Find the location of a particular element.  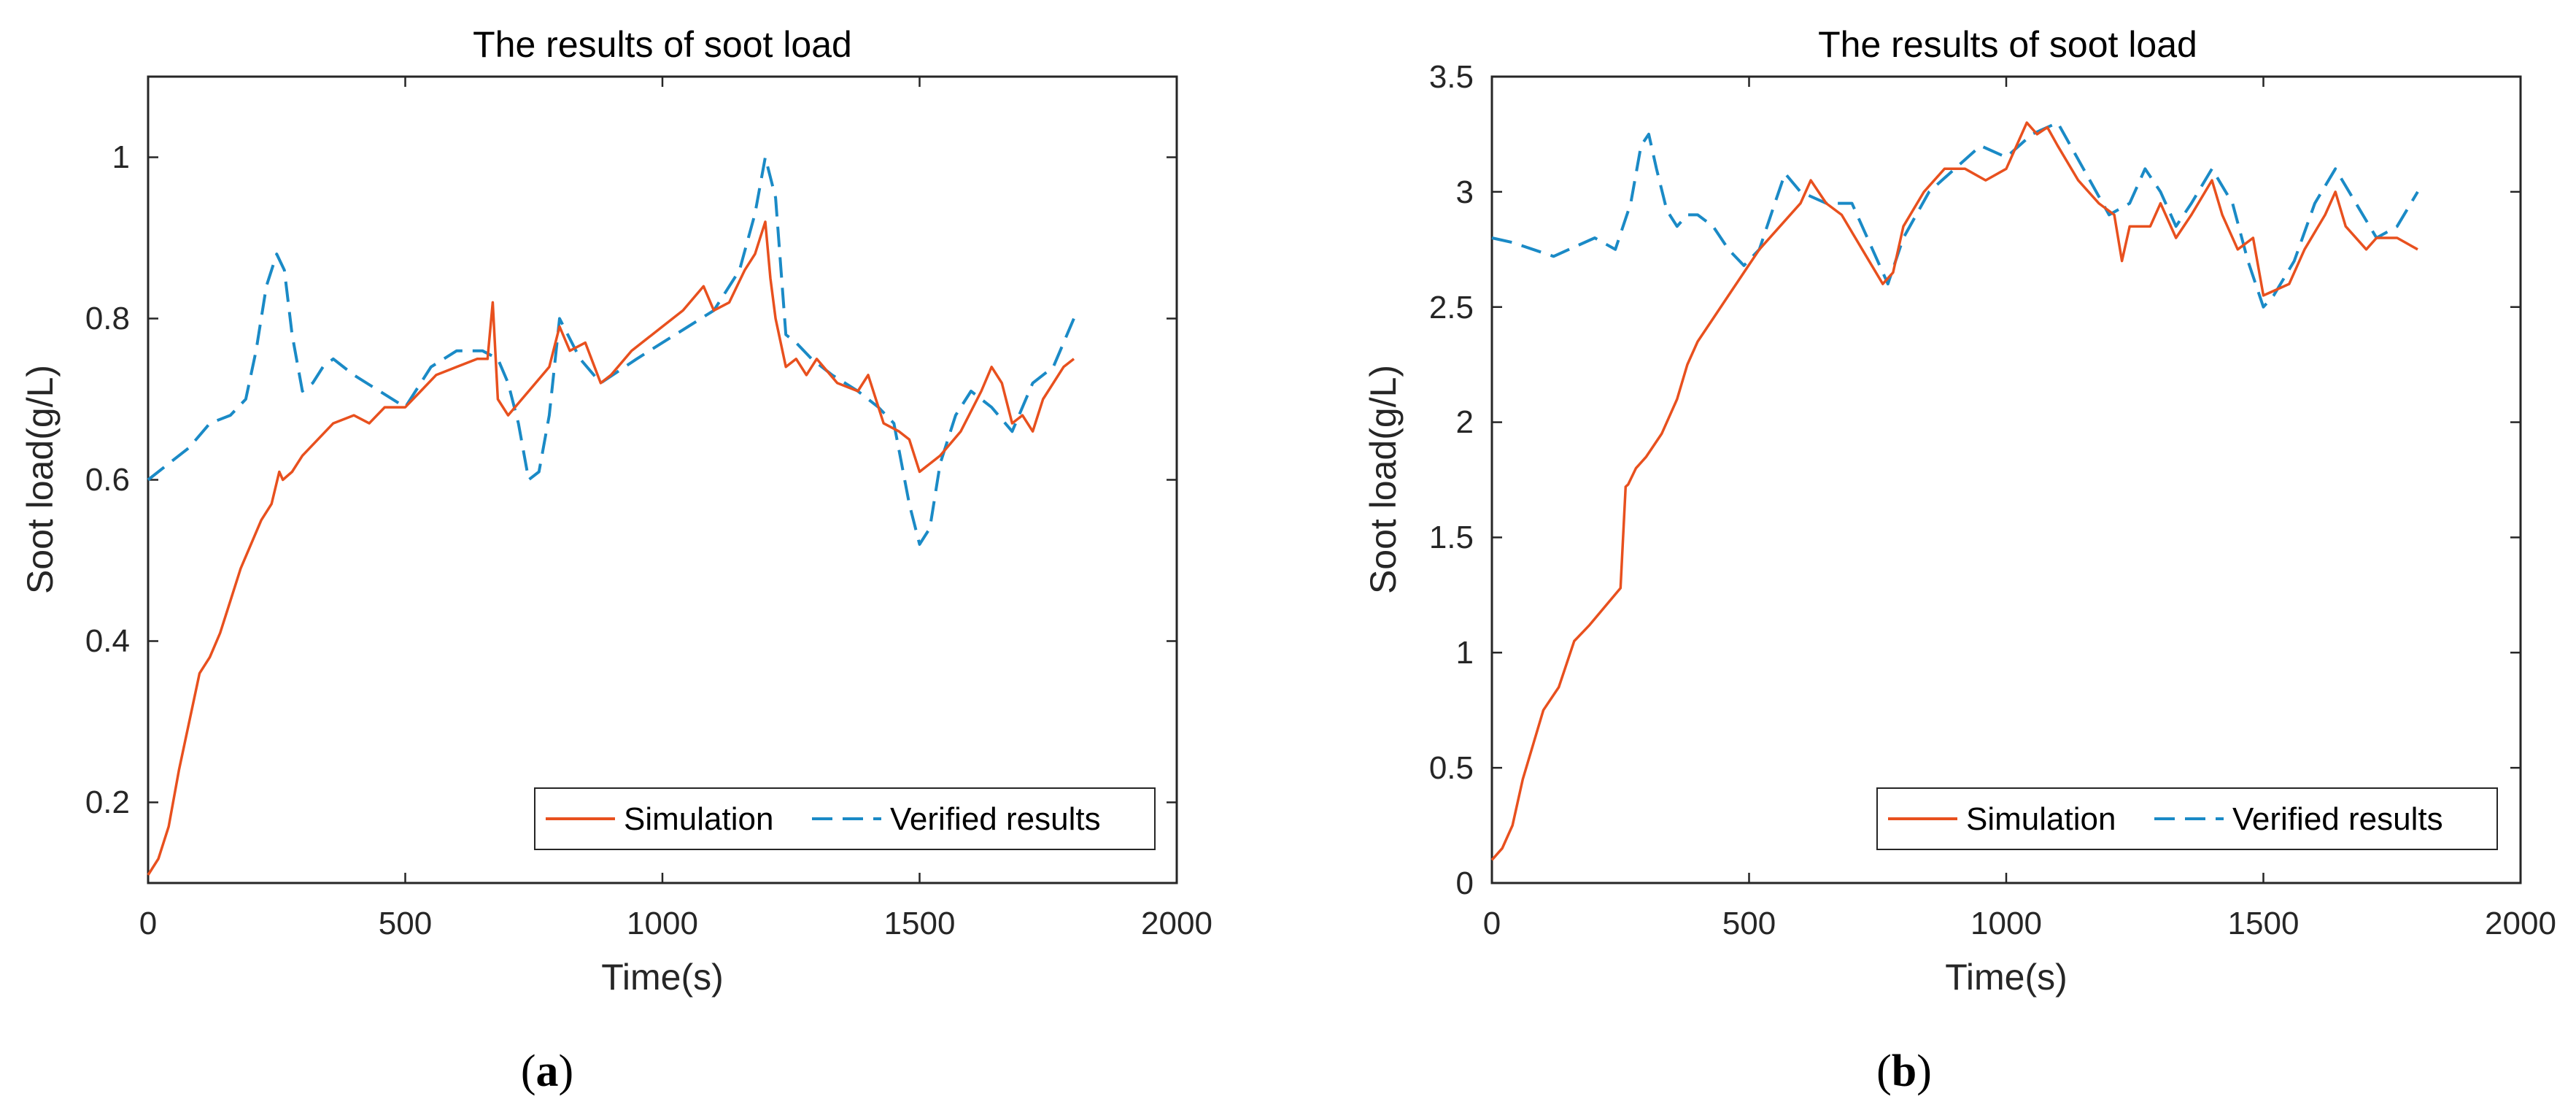

panel-a-caption-letter: a is located at coordinates (547, 1071).